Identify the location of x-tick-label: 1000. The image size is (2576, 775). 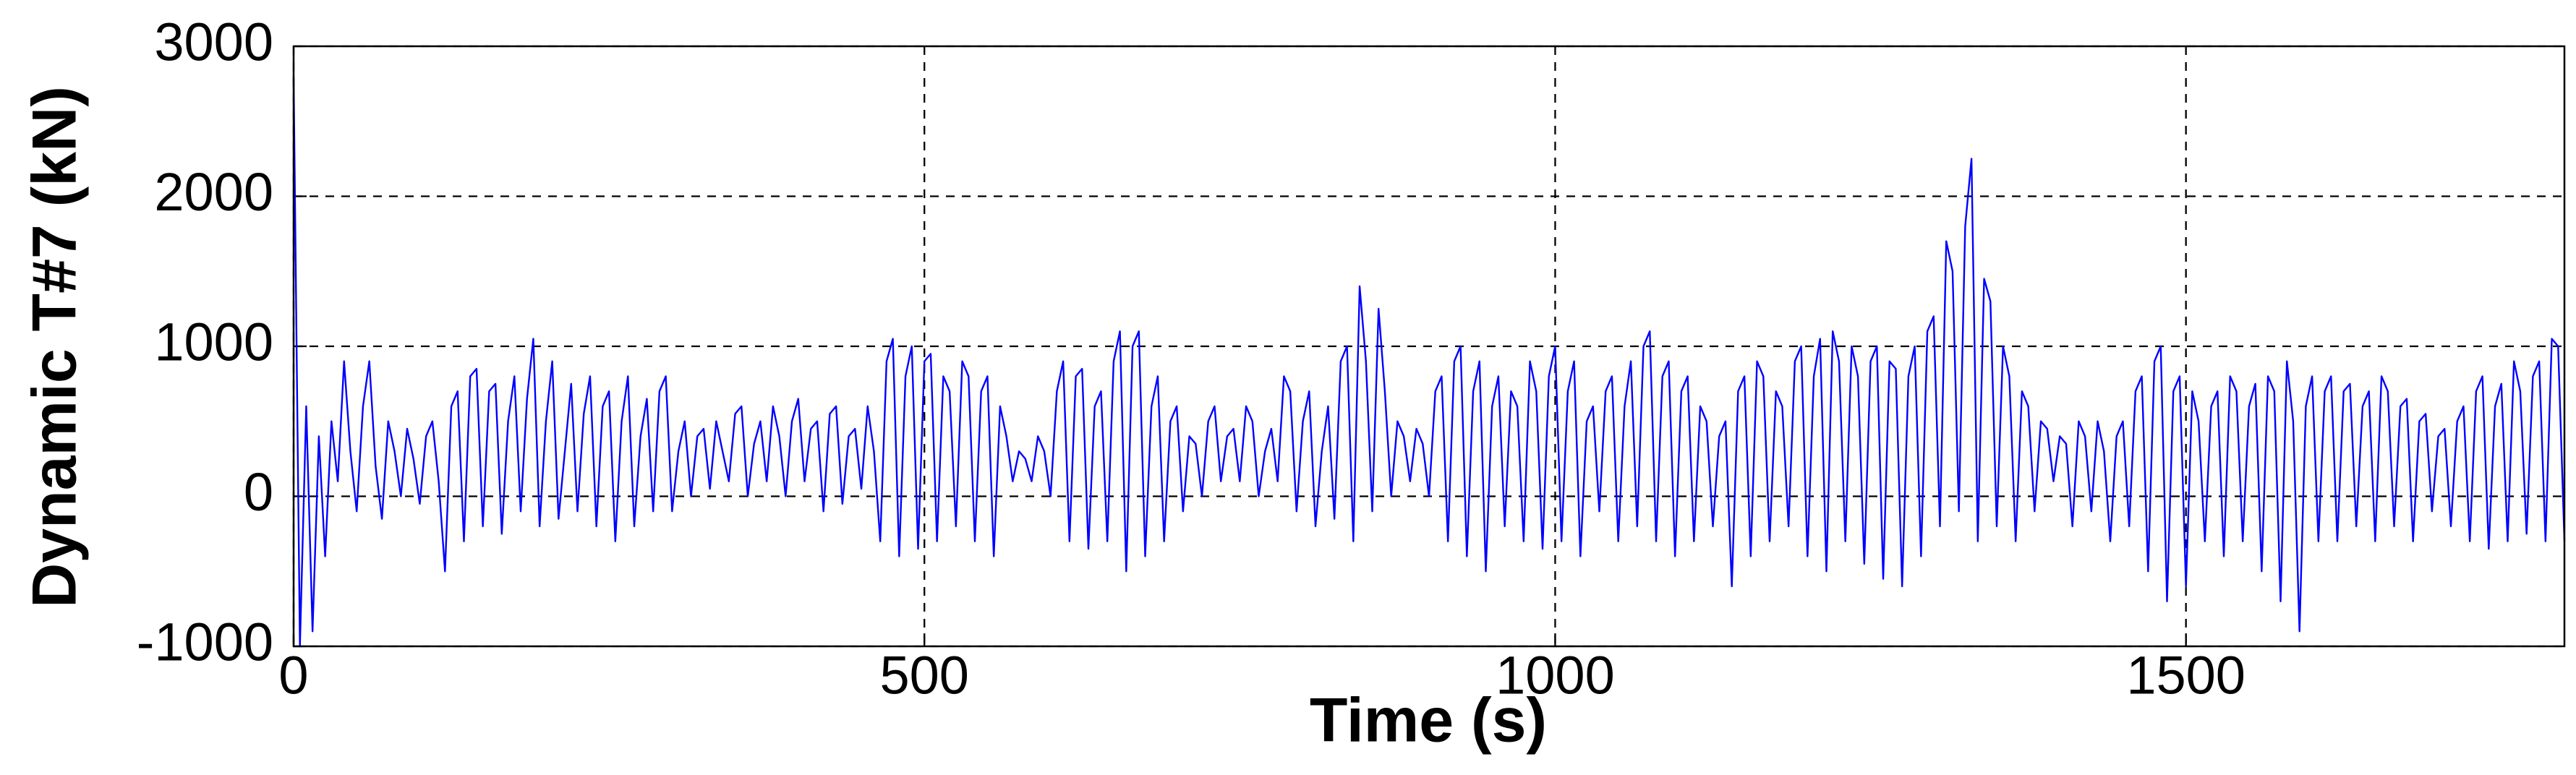
(1555, 676).